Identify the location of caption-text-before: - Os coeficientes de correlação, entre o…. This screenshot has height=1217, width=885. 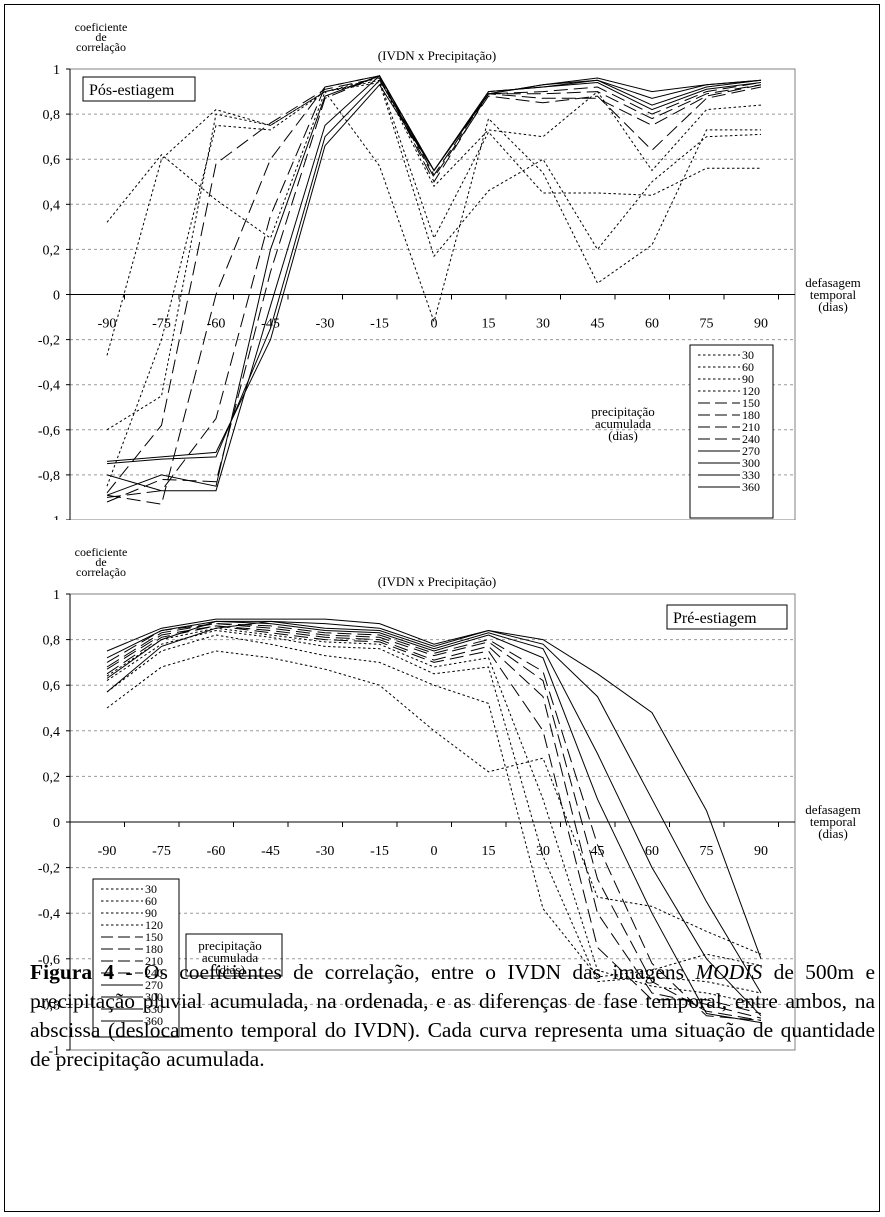
(405, 972).